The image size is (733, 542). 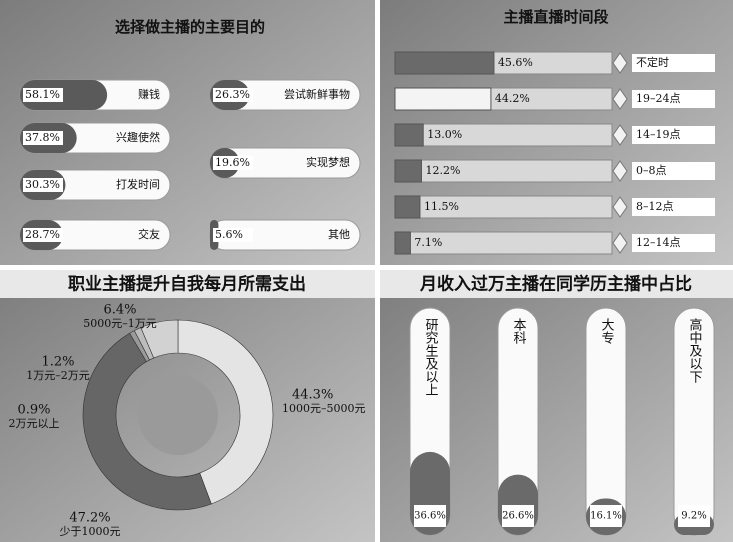 I want to click on value-label: 44.3%, so click(x=312, y=395).